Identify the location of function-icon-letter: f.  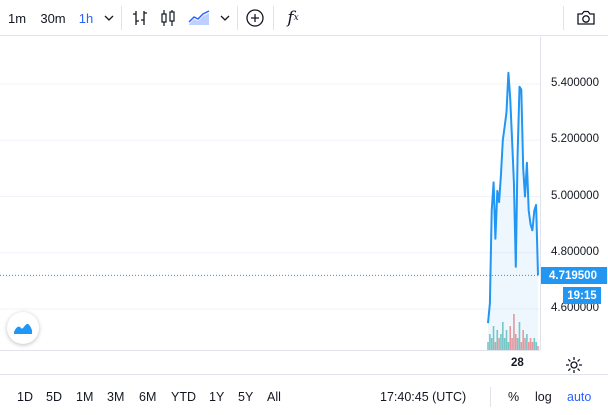
(290, 18).